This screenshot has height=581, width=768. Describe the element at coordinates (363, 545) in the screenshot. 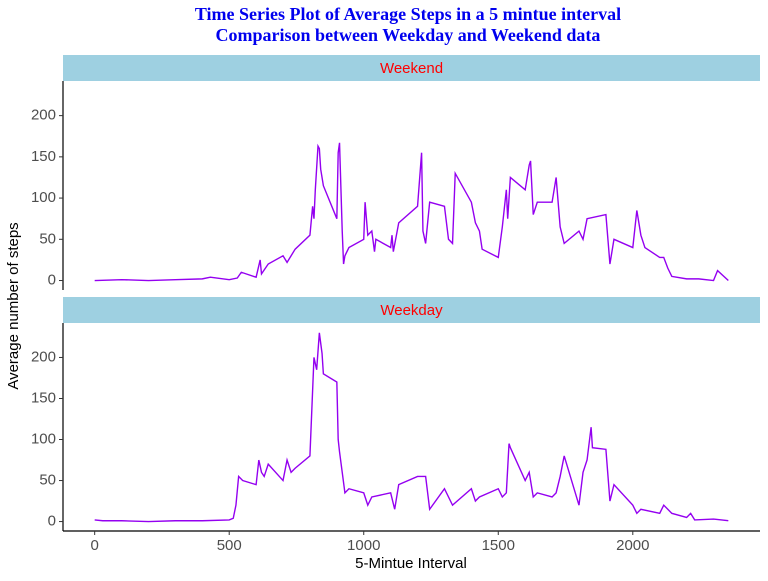

I see `x-tick-label: 1000` at that location.